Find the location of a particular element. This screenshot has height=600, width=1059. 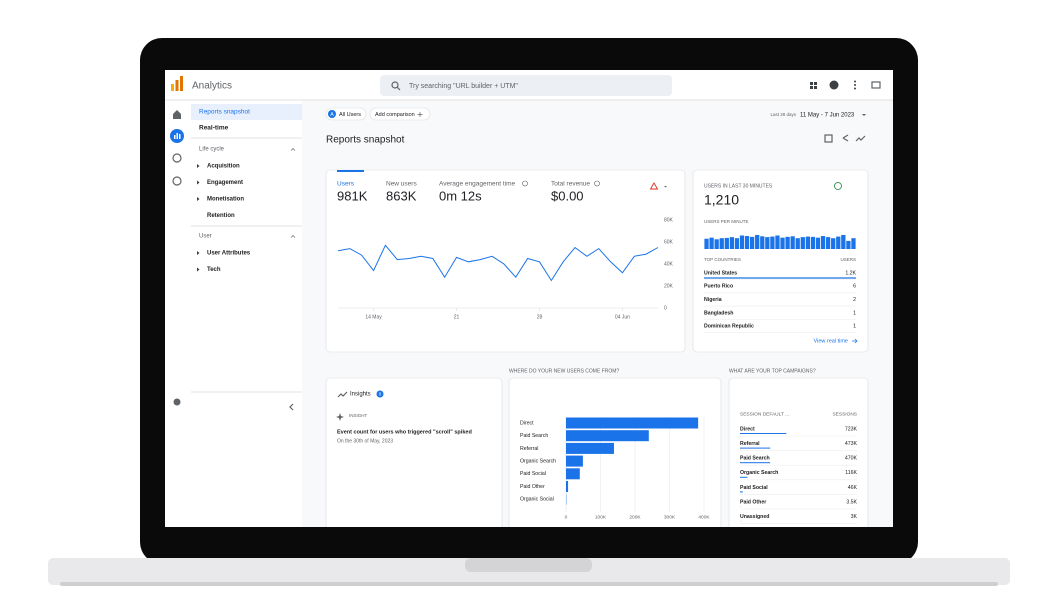

campaign-name: Organic Search is located at coordinates (759, 473).